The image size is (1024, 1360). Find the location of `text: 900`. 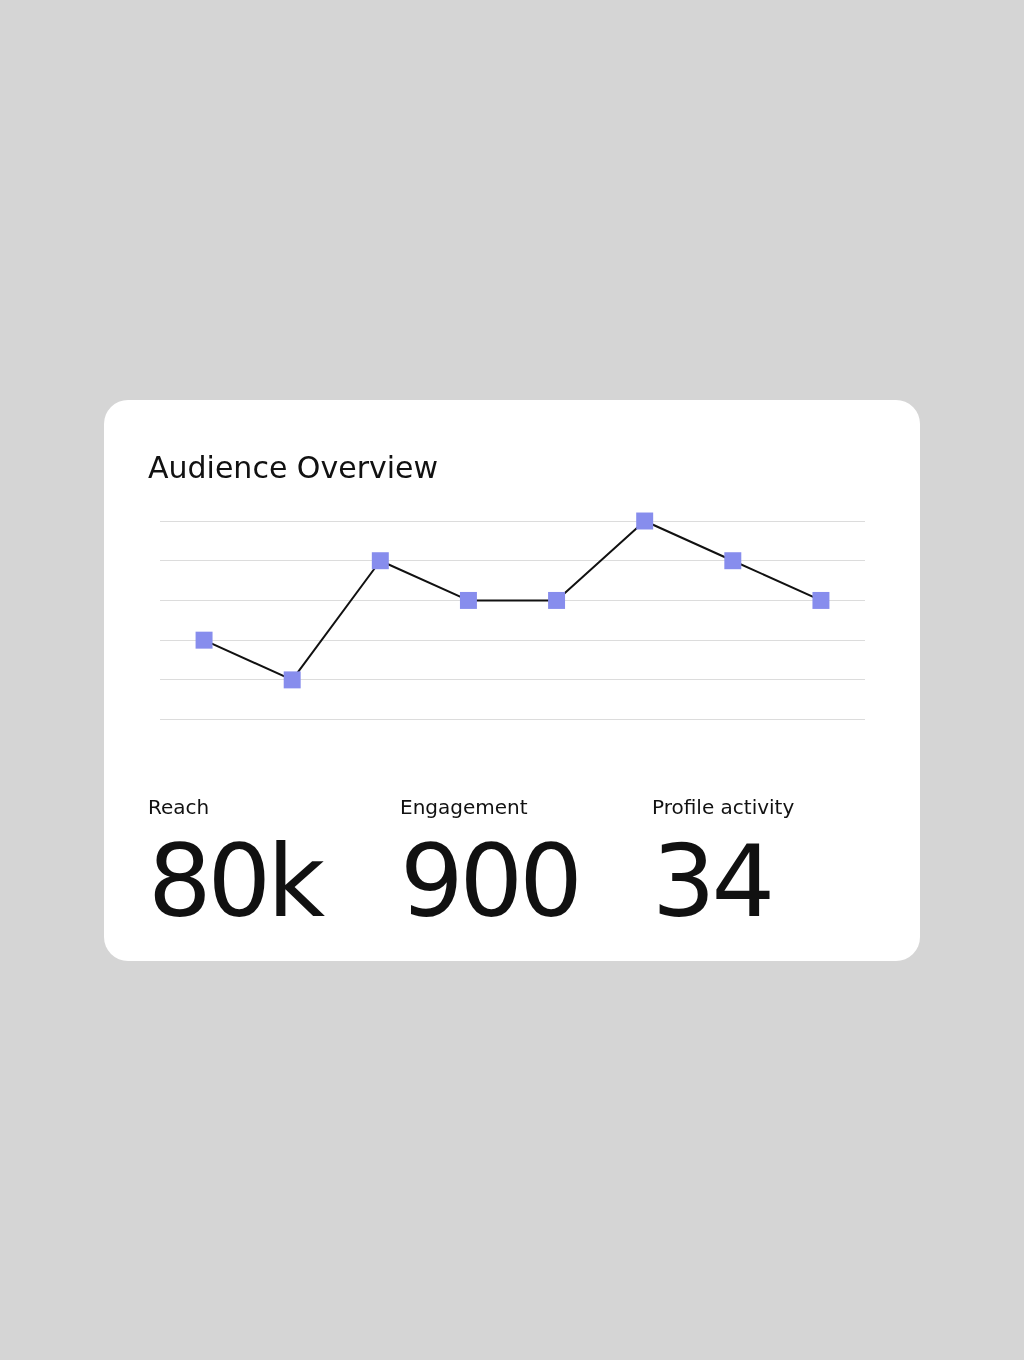

text: 900 is located at coordinates (489, 881).